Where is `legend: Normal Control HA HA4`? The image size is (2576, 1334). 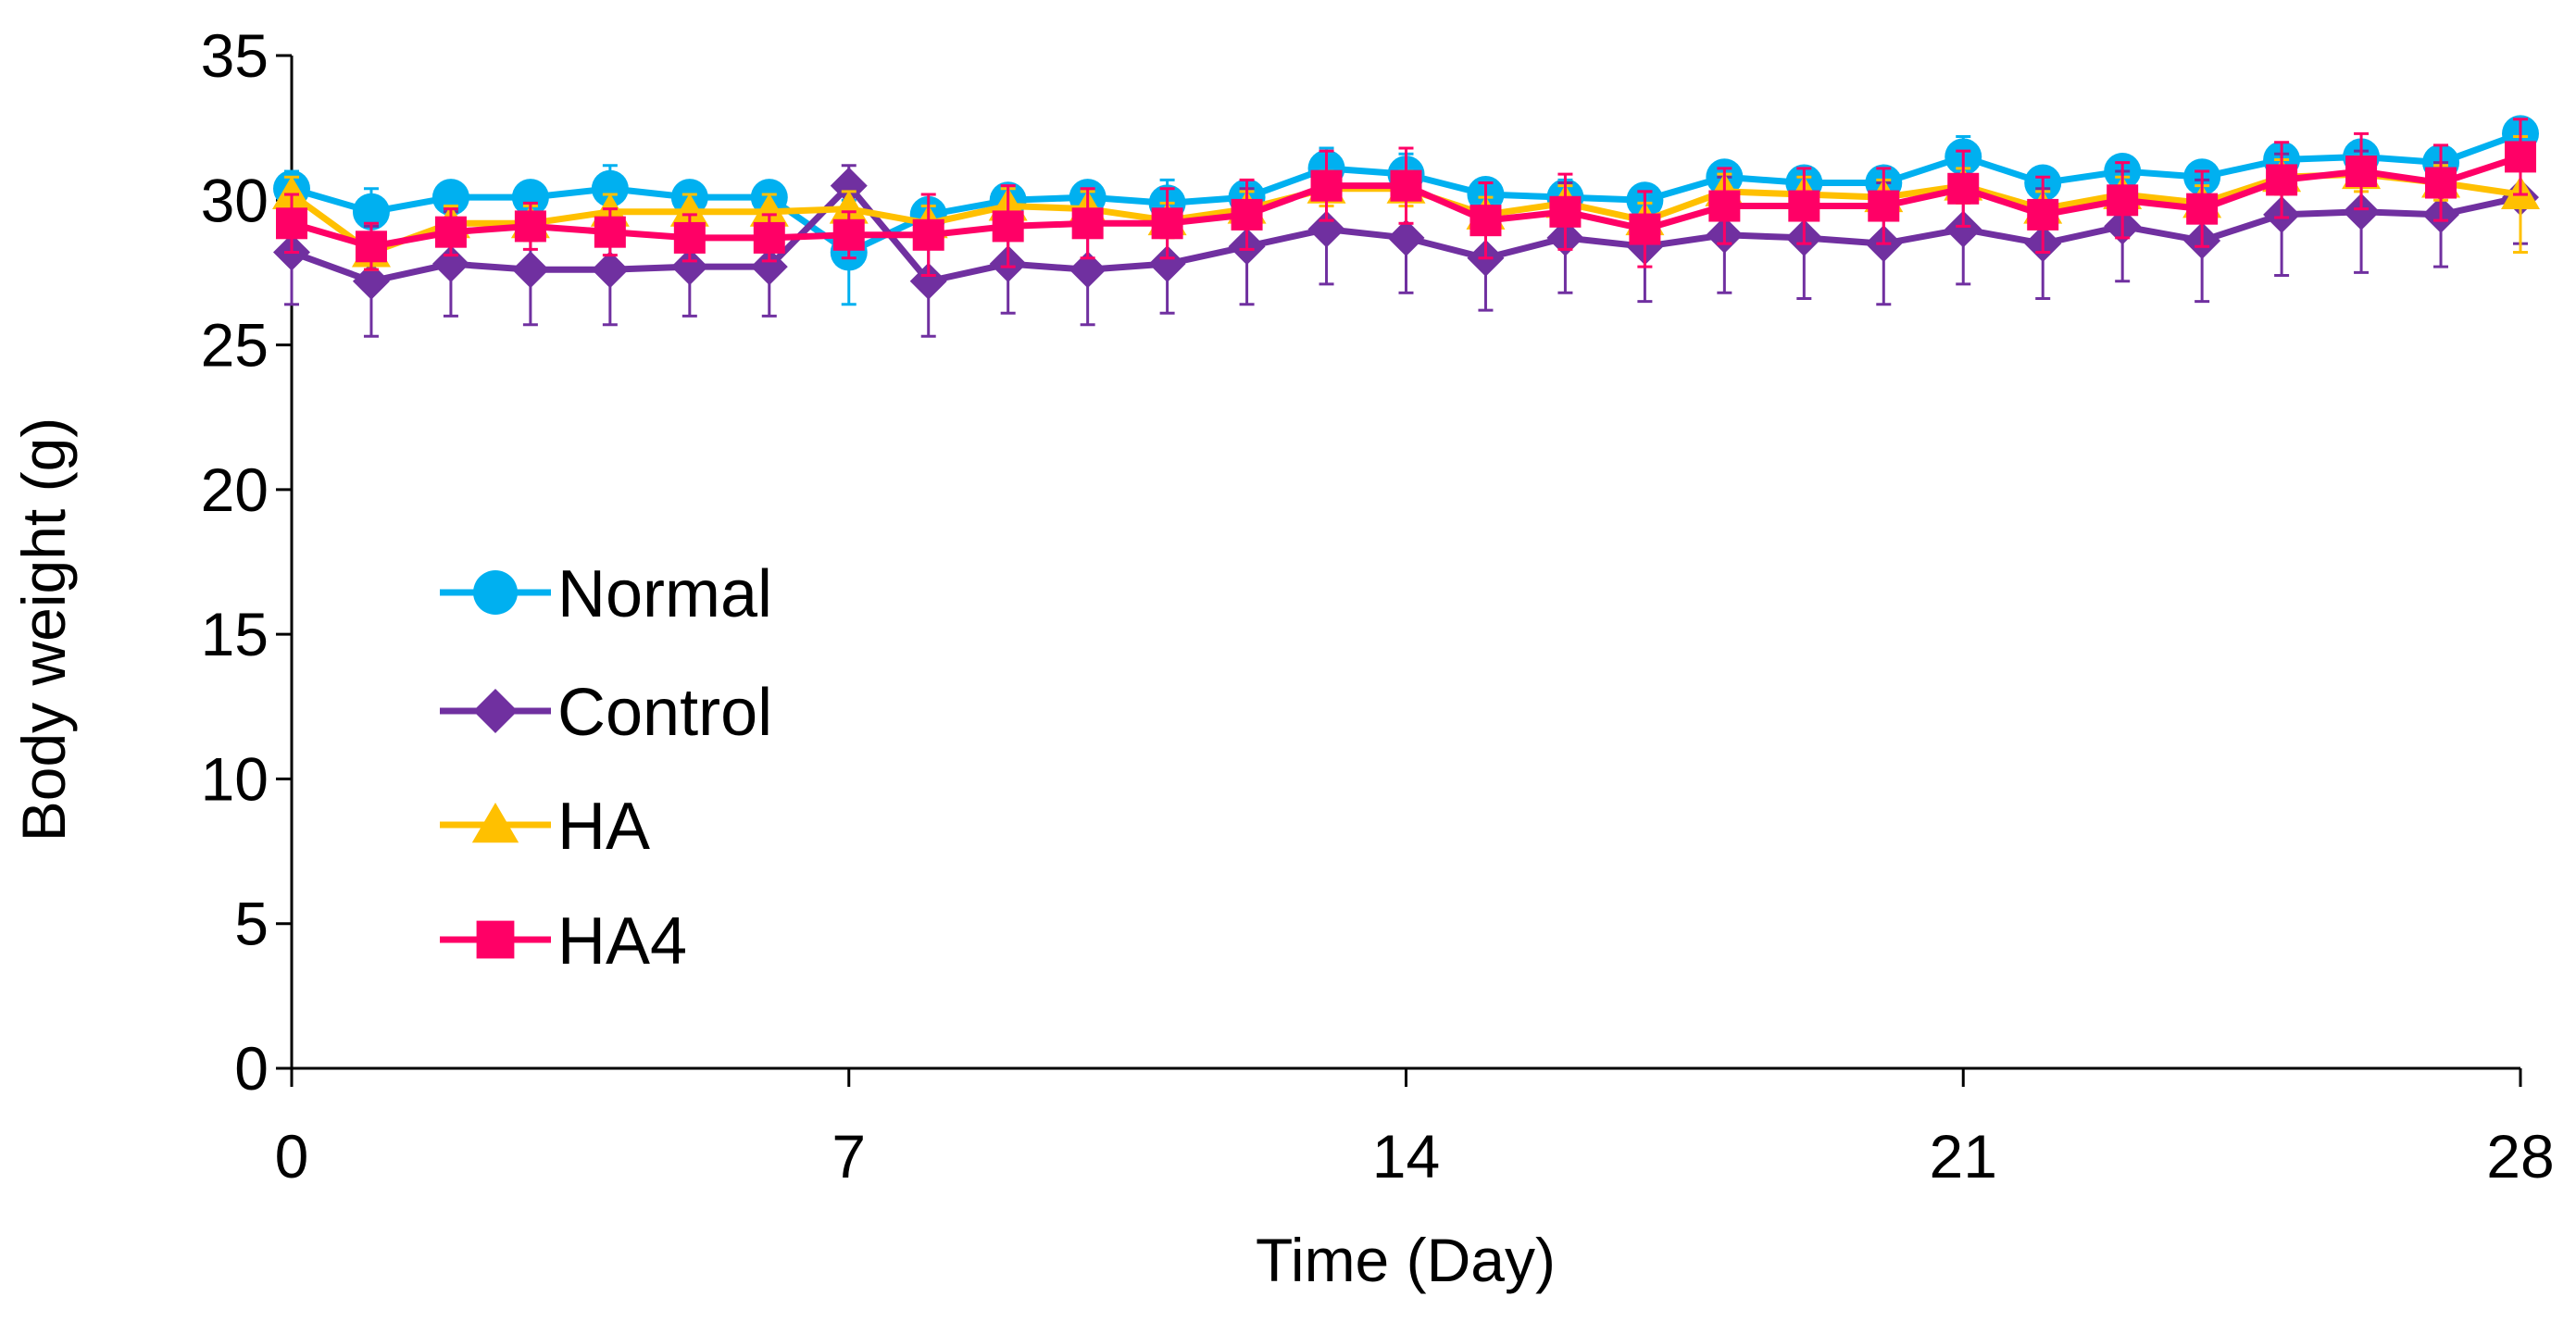
legend: Normal Control HA HA4 is located at coordinates (606, 768).